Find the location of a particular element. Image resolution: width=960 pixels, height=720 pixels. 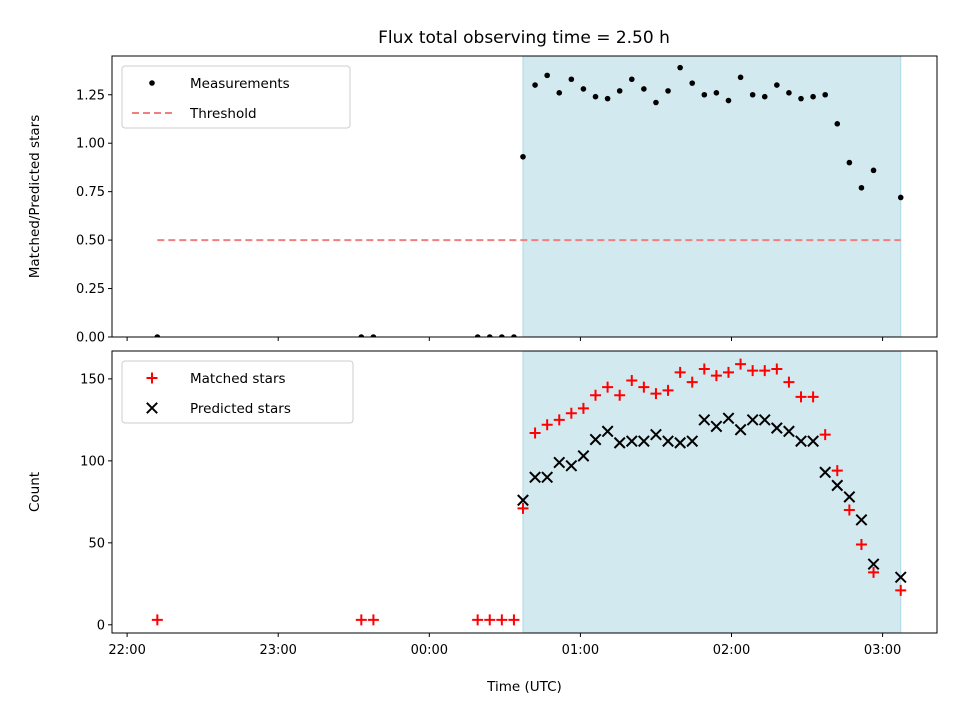

chart-title: Flux total observing time = 2.50 h is located at coordinates (524, 38).